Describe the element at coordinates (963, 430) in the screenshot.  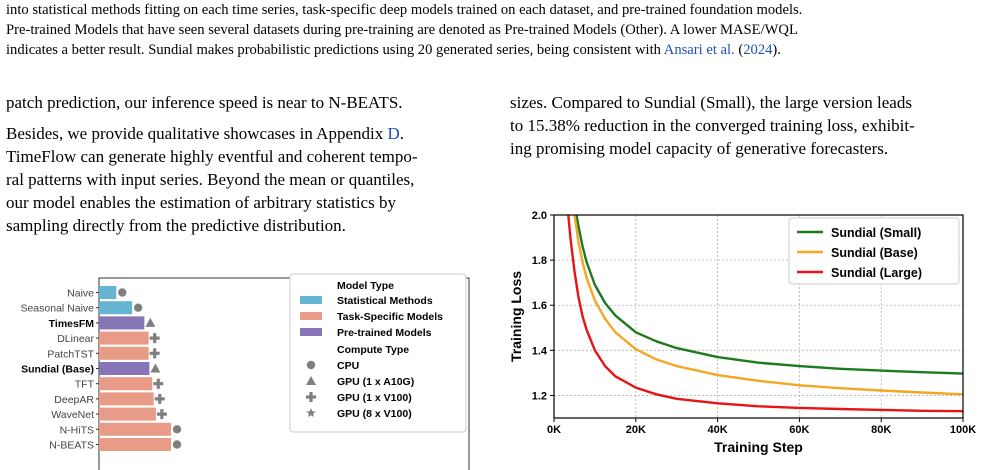
I see `x-tick-label: 100K` at that location.